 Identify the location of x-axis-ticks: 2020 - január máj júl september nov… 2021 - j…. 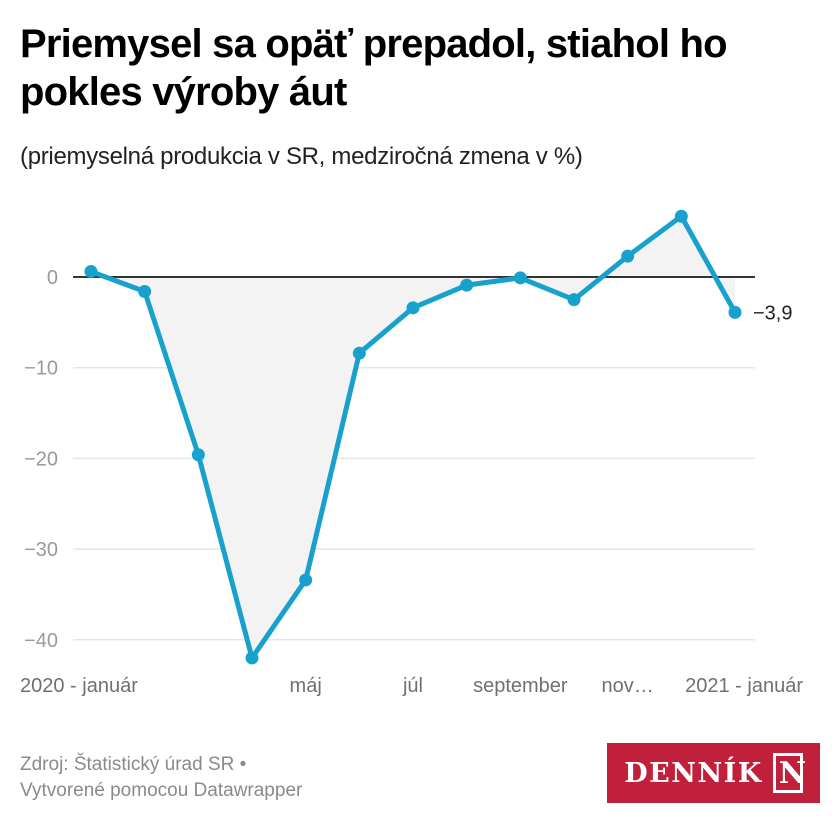
(411, 686).